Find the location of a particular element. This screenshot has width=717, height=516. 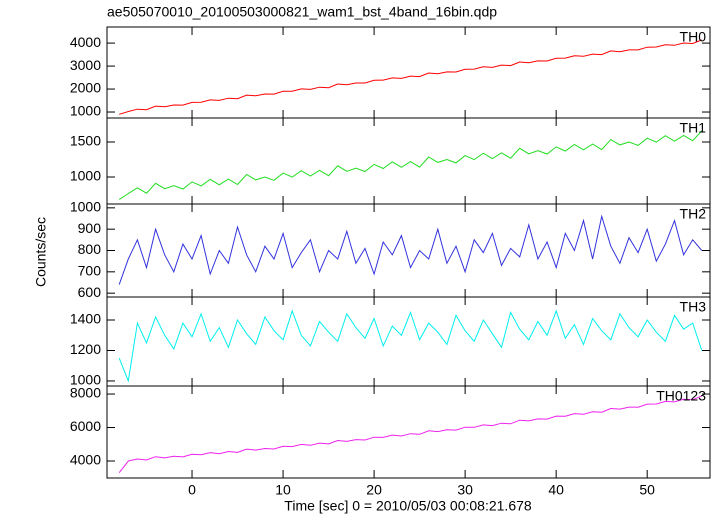

x-tick-label: 30 is located at coordinates (465, 490).